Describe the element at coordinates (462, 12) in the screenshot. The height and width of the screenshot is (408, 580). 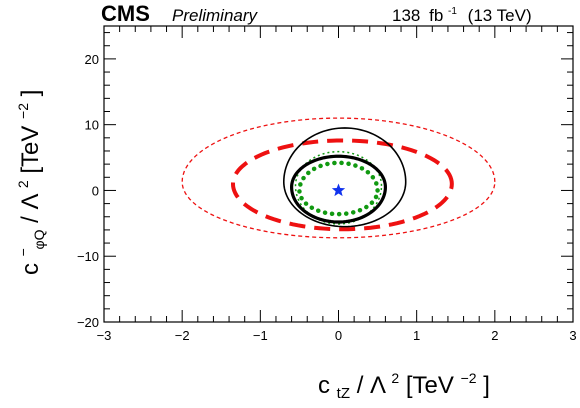
I see `lumi-label: 138 fb -1 (13 TeV)` at that location.